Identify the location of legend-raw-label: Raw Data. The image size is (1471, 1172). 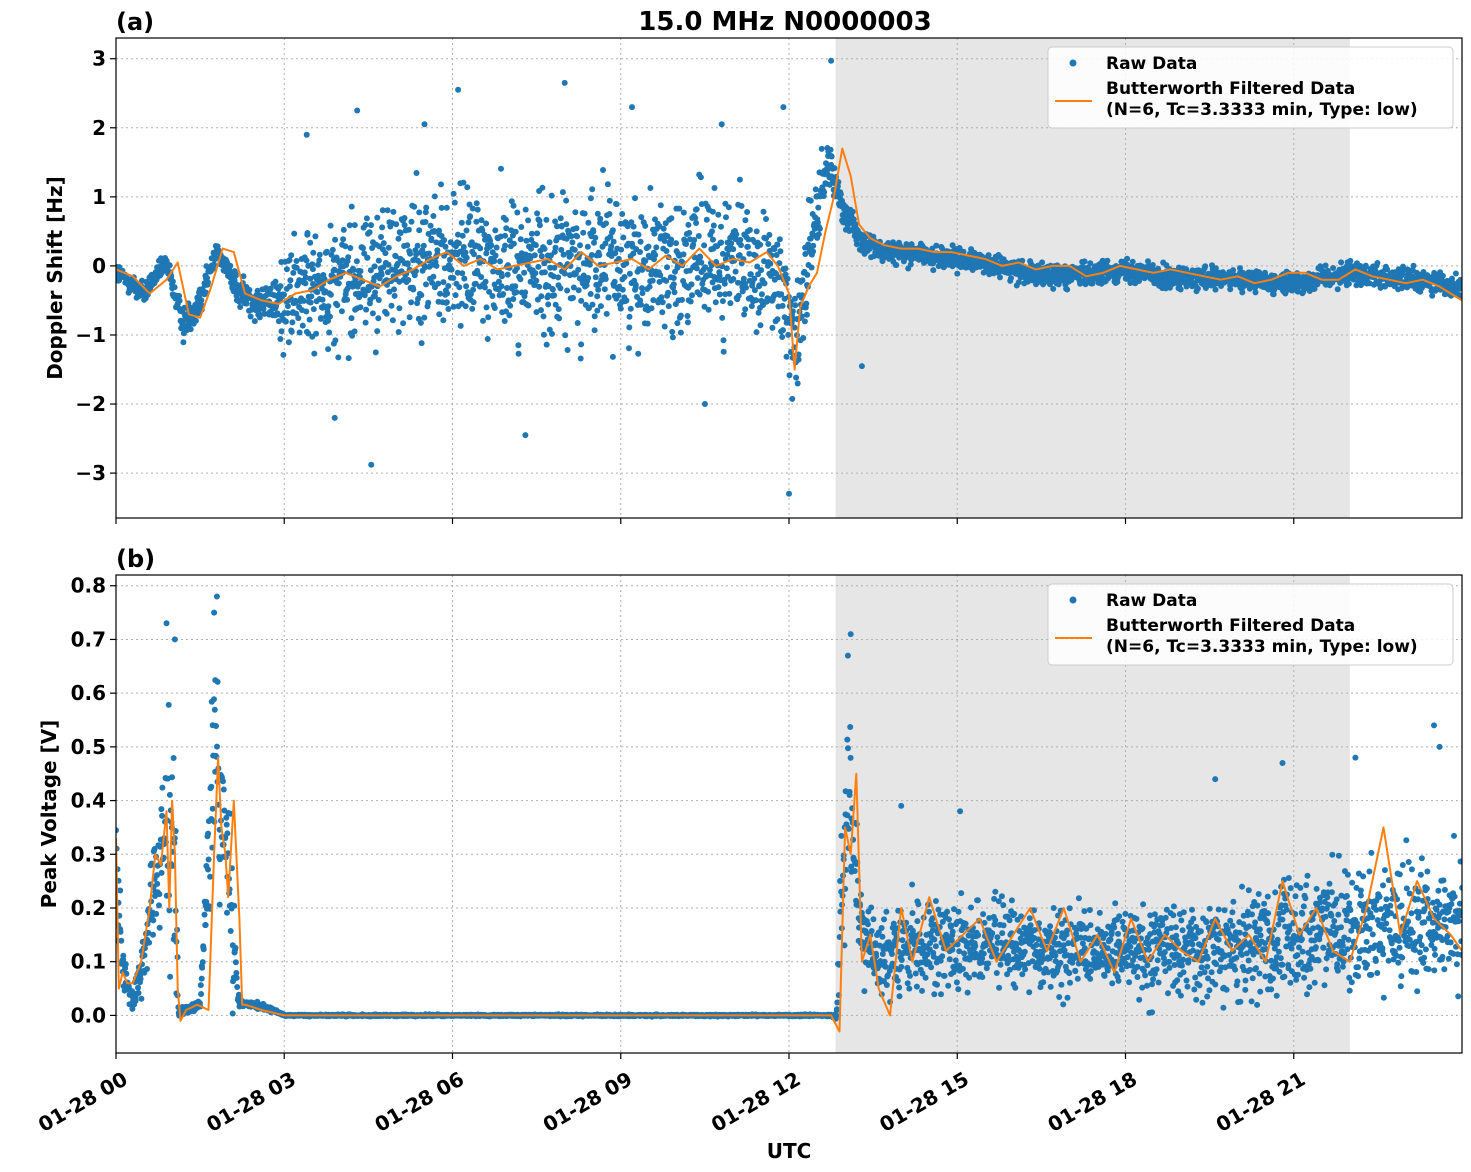
(1151, 64).